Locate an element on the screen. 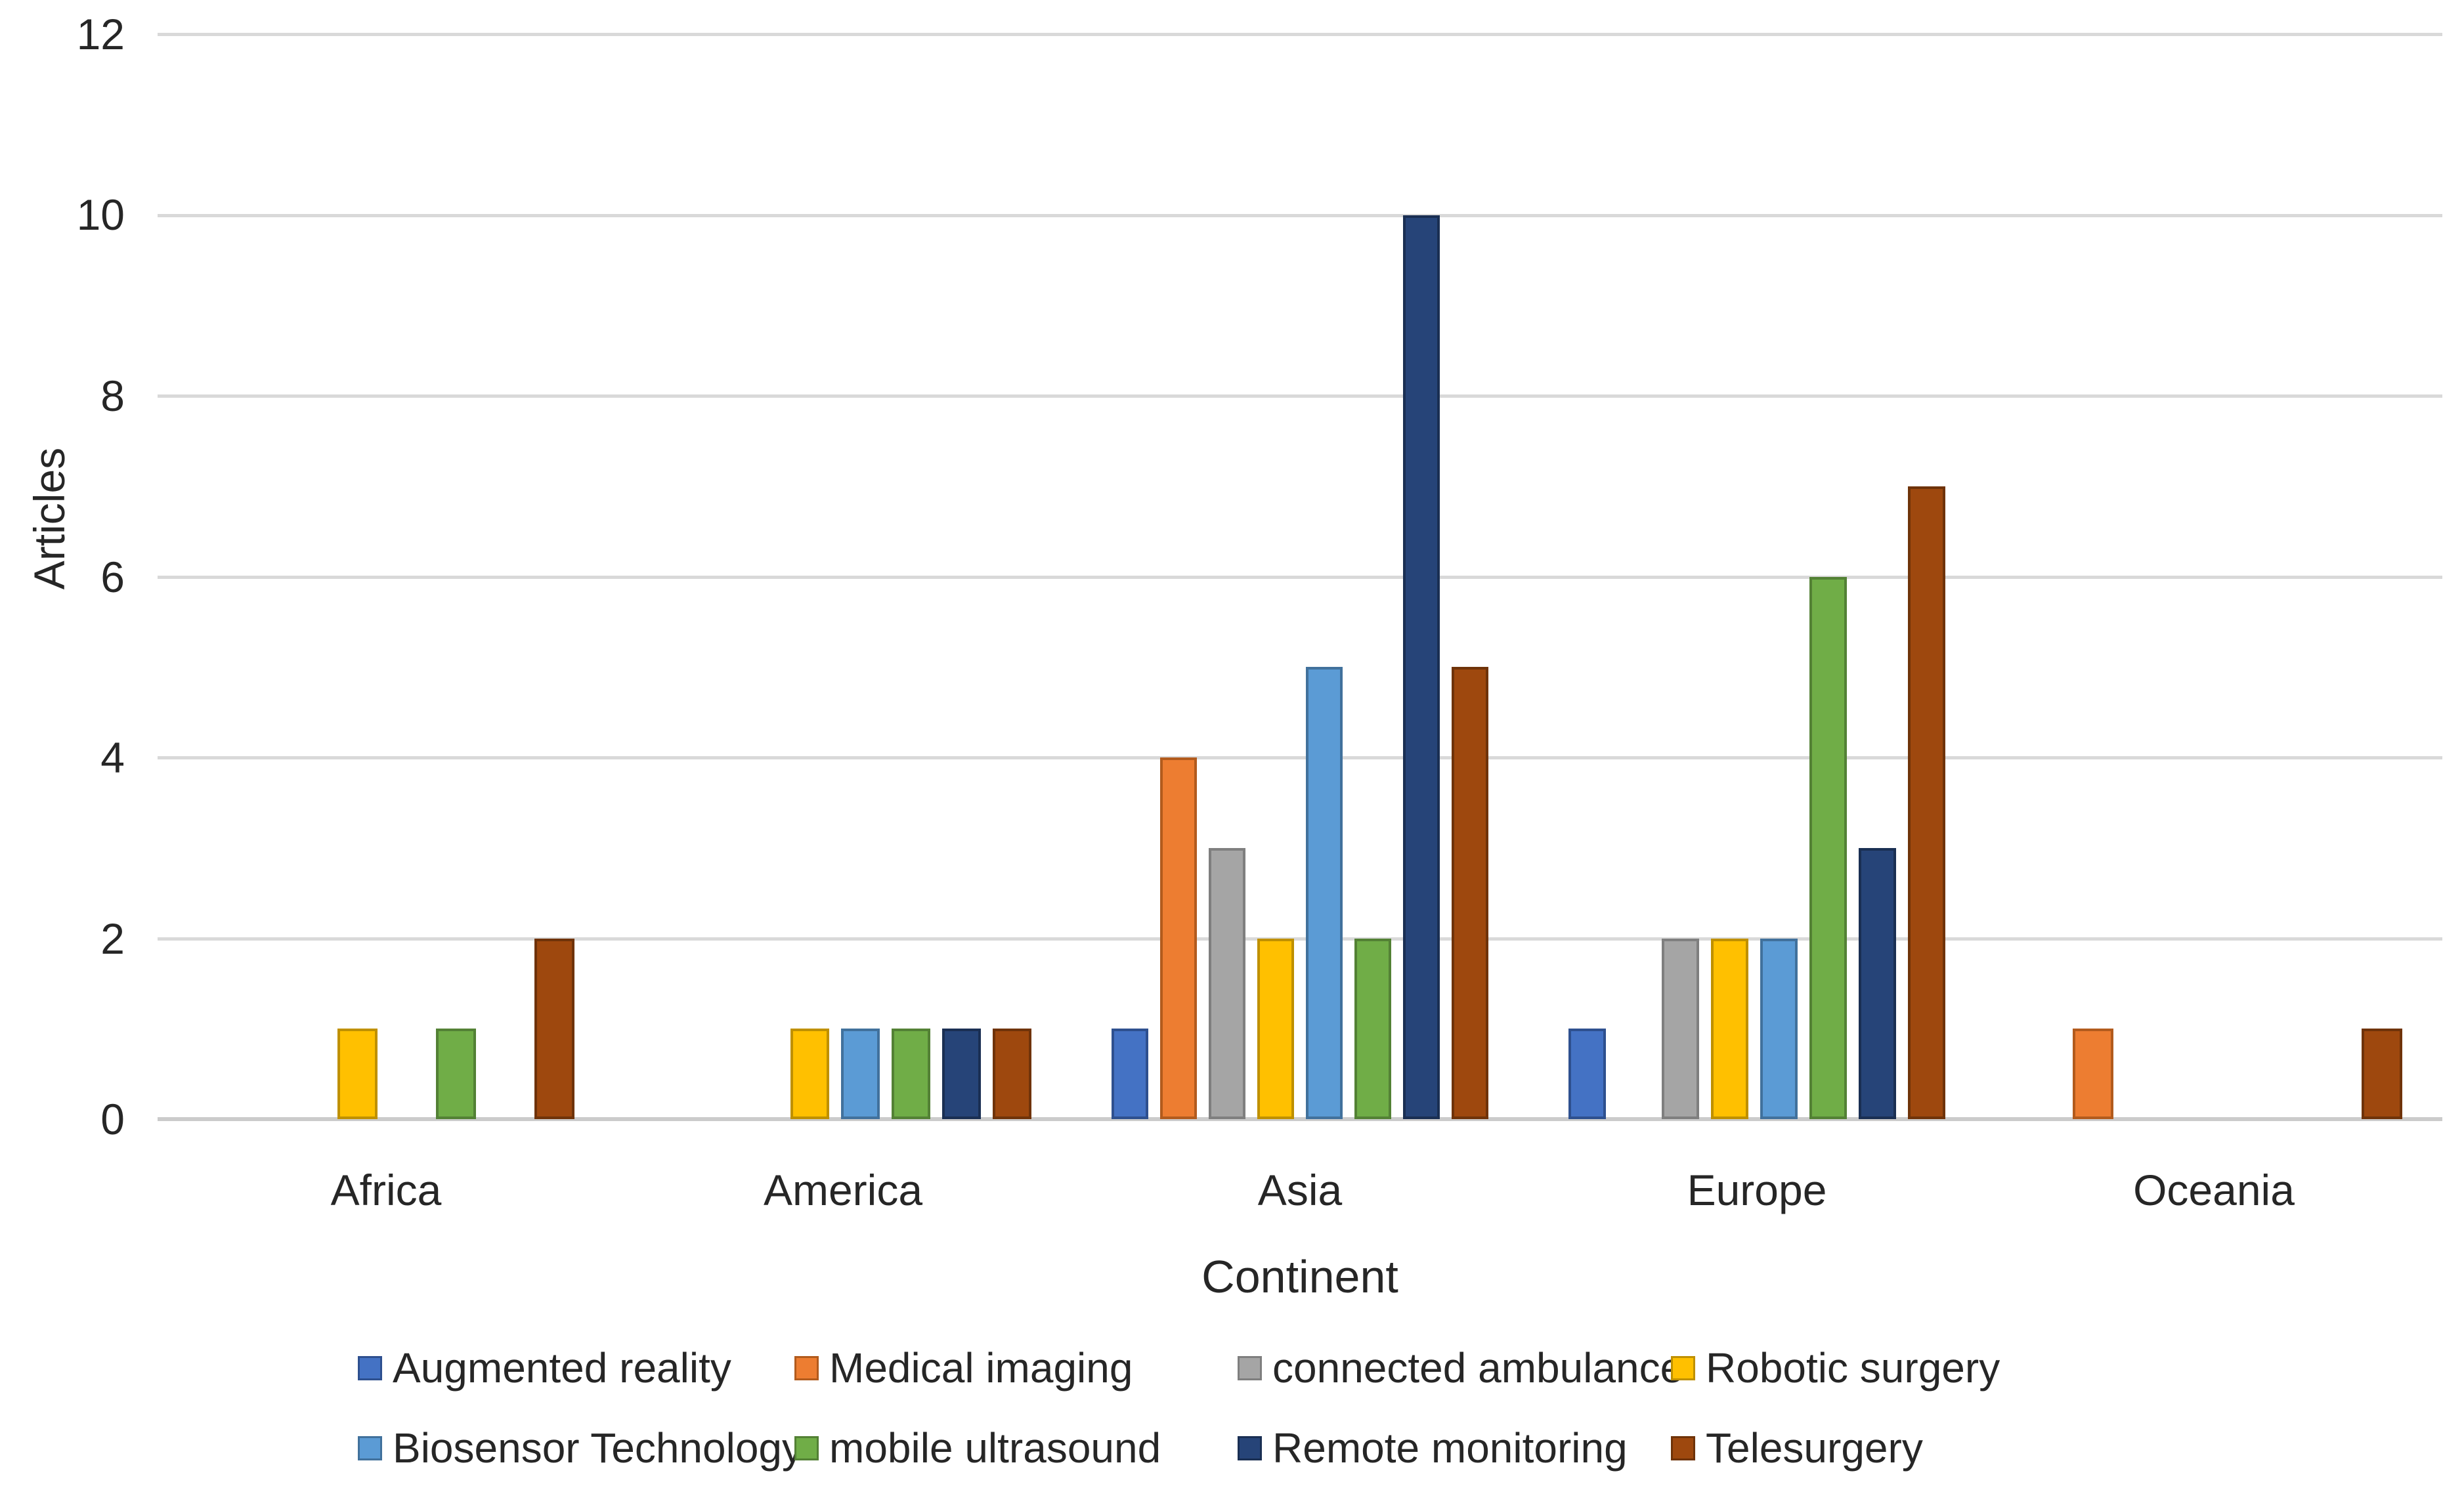 The image size is (2464, 1488). bar-group-america is located at coordinates (843, 576).